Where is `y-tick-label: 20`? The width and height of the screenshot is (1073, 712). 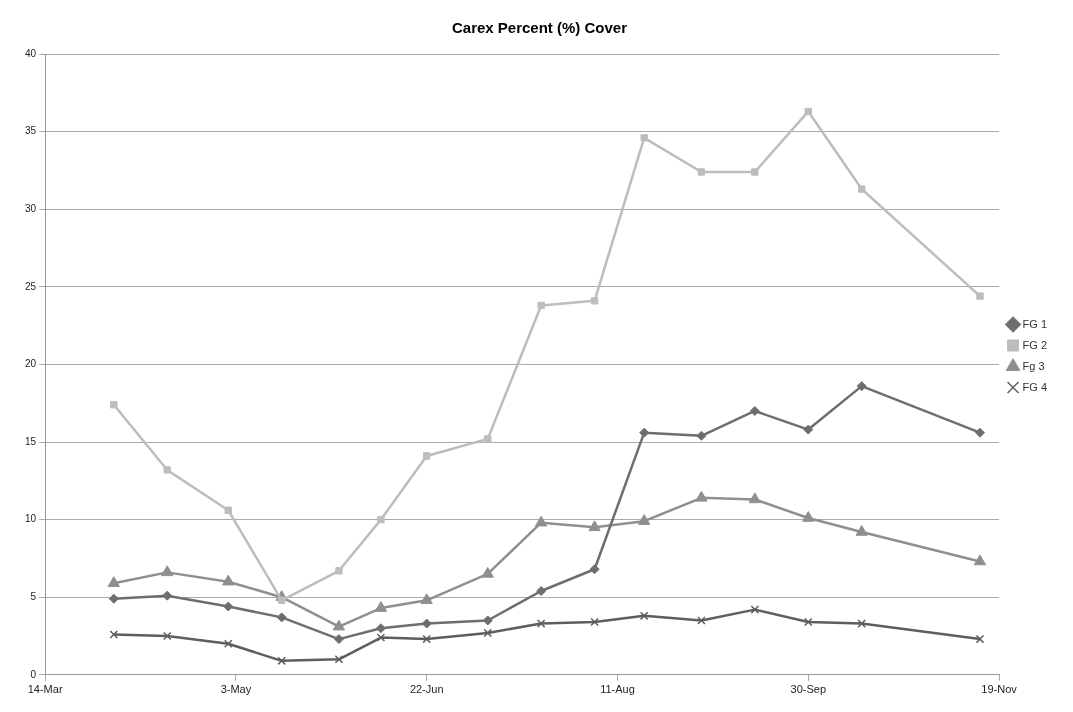 y-tick-label: 20 is located at coordinates (31, 364).